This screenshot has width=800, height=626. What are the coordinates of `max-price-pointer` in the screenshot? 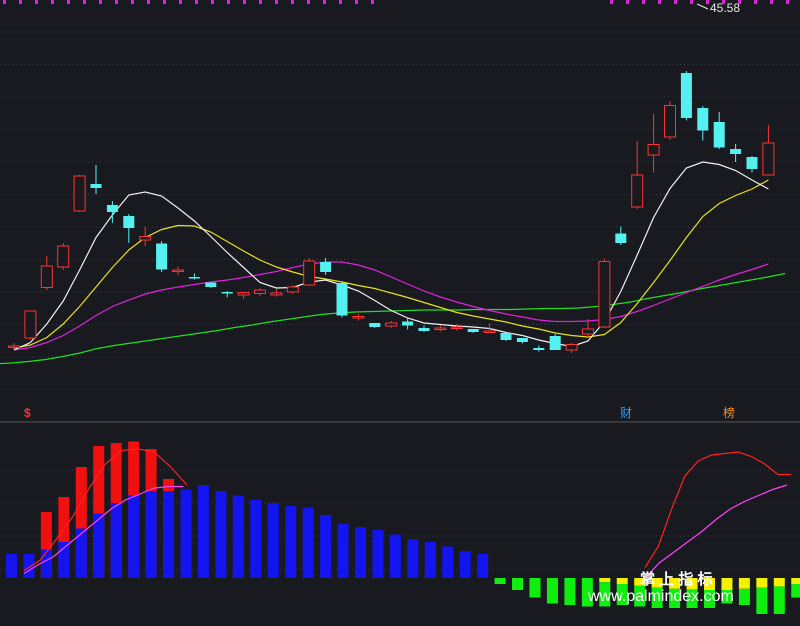 It's located at (702, 6).